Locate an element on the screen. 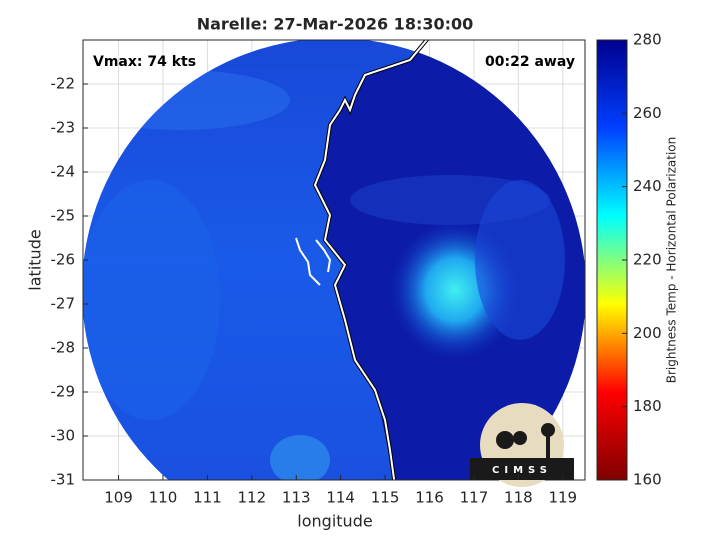 The image size is (720, 540). x-tick-label: 114 is located at coordinates (340, 498).